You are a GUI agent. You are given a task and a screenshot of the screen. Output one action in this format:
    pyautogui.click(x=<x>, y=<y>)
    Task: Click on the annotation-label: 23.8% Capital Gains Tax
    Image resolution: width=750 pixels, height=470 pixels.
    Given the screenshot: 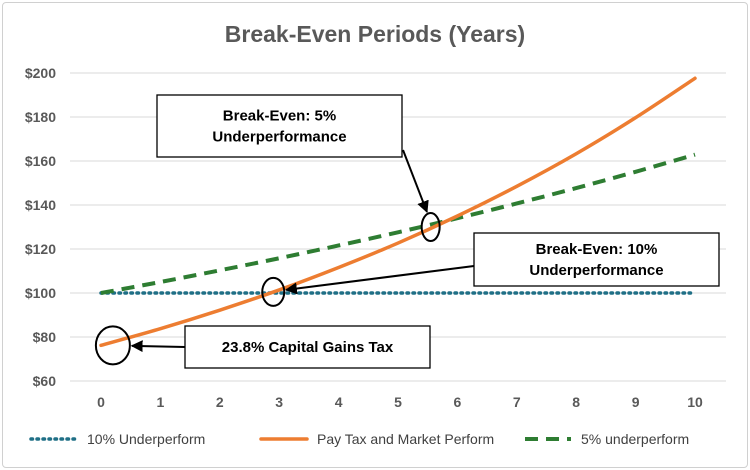 What is the action you would take?
    pyautogui.click(x=308, y=347)
    